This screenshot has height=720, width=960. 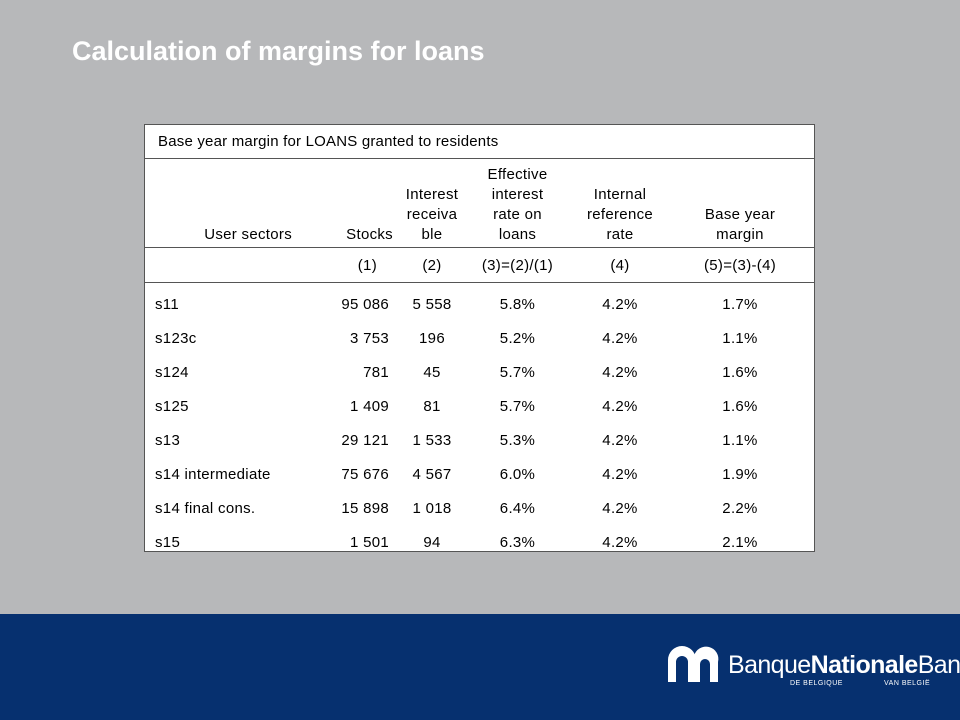 I want to click on column-number: (5)=(3)-(4), so click(x=740, y=265).